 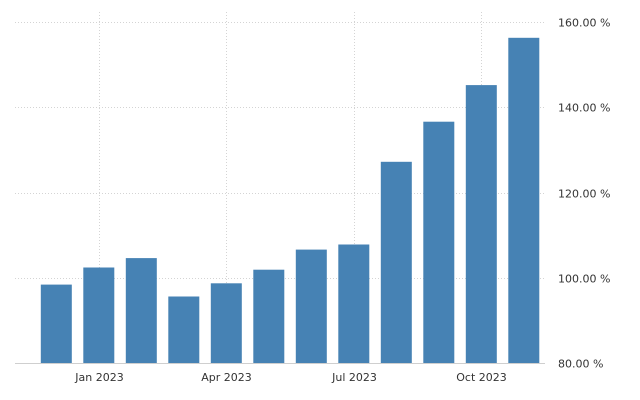 What do you see at coordinates (439, 242) in the screenshot?
I see `bar-sep-2023` at bounding box center [439, 242].